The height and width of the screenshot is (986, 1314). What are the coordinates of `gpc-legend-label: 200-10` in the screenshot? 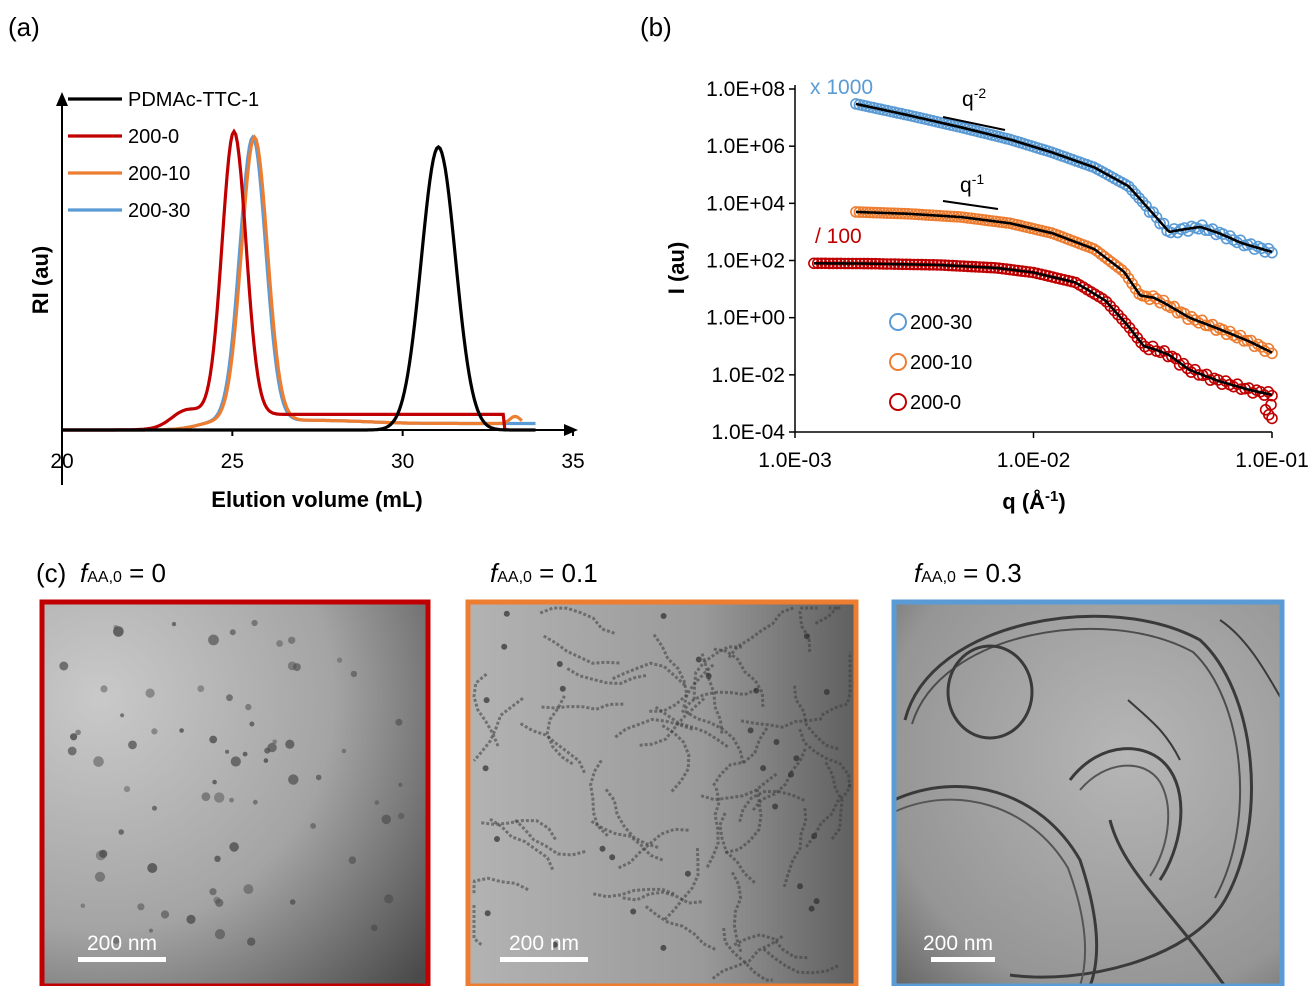 It's located at (159, 174).